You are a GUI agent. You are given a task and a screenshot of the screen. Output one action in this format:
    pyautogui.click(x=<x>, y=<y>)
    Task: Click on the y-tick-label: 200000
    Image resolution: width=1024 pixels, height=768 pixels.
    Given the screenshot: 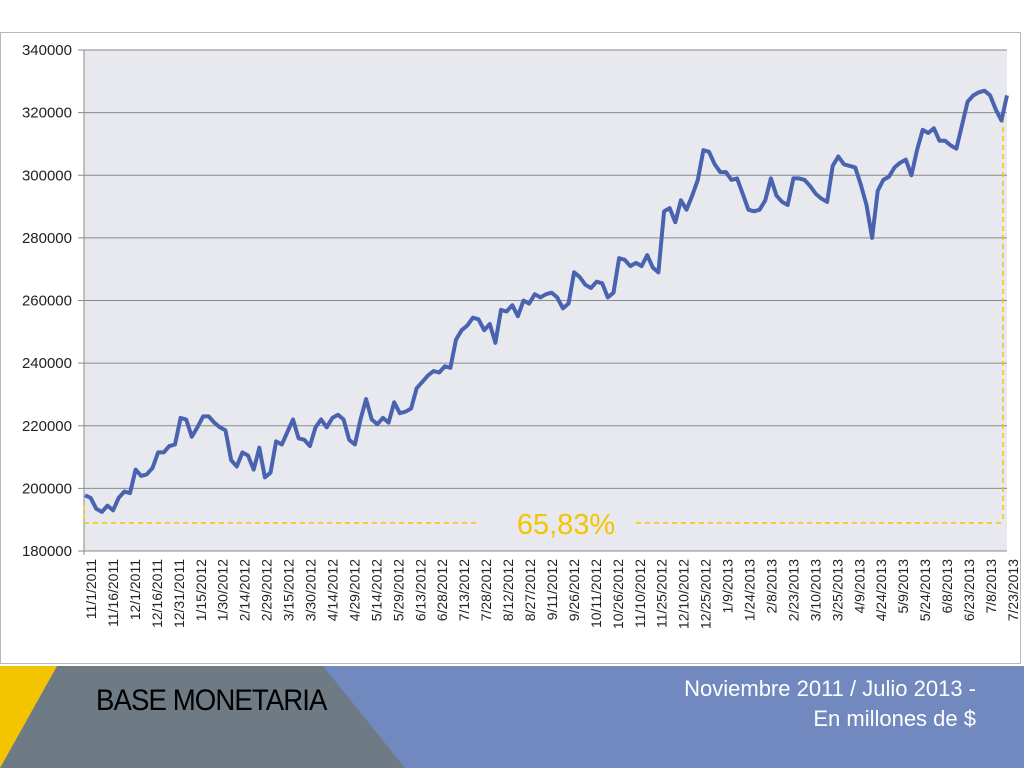 What is the action you would take?
    pyautogui.click(x=47, y=488)
    